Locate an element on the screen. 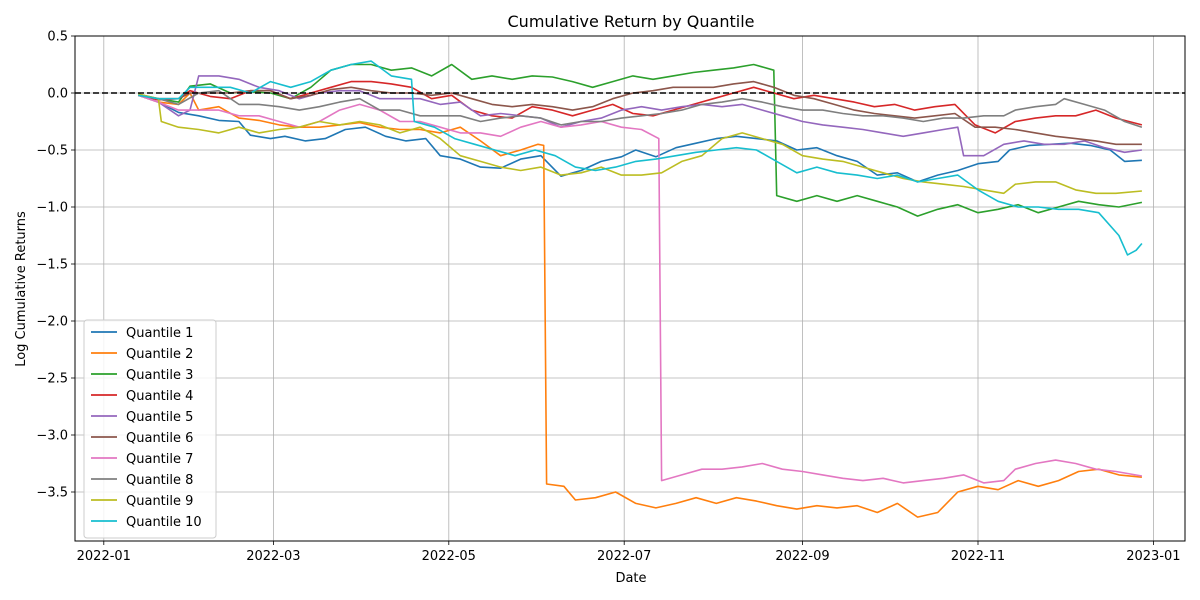  legend-label: Quantile 4 is located at coordinates (159, 396).